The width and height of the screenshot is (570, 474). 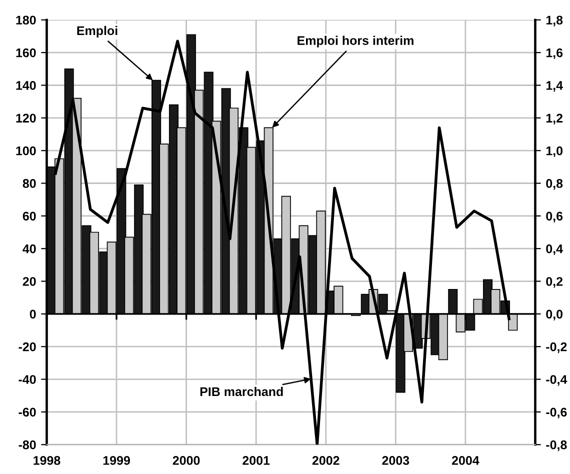 What do you see at coordinates (554, 54) in the screenshot?
I see `y2-tick-label: 1,6` at bounding box center [554, 54].